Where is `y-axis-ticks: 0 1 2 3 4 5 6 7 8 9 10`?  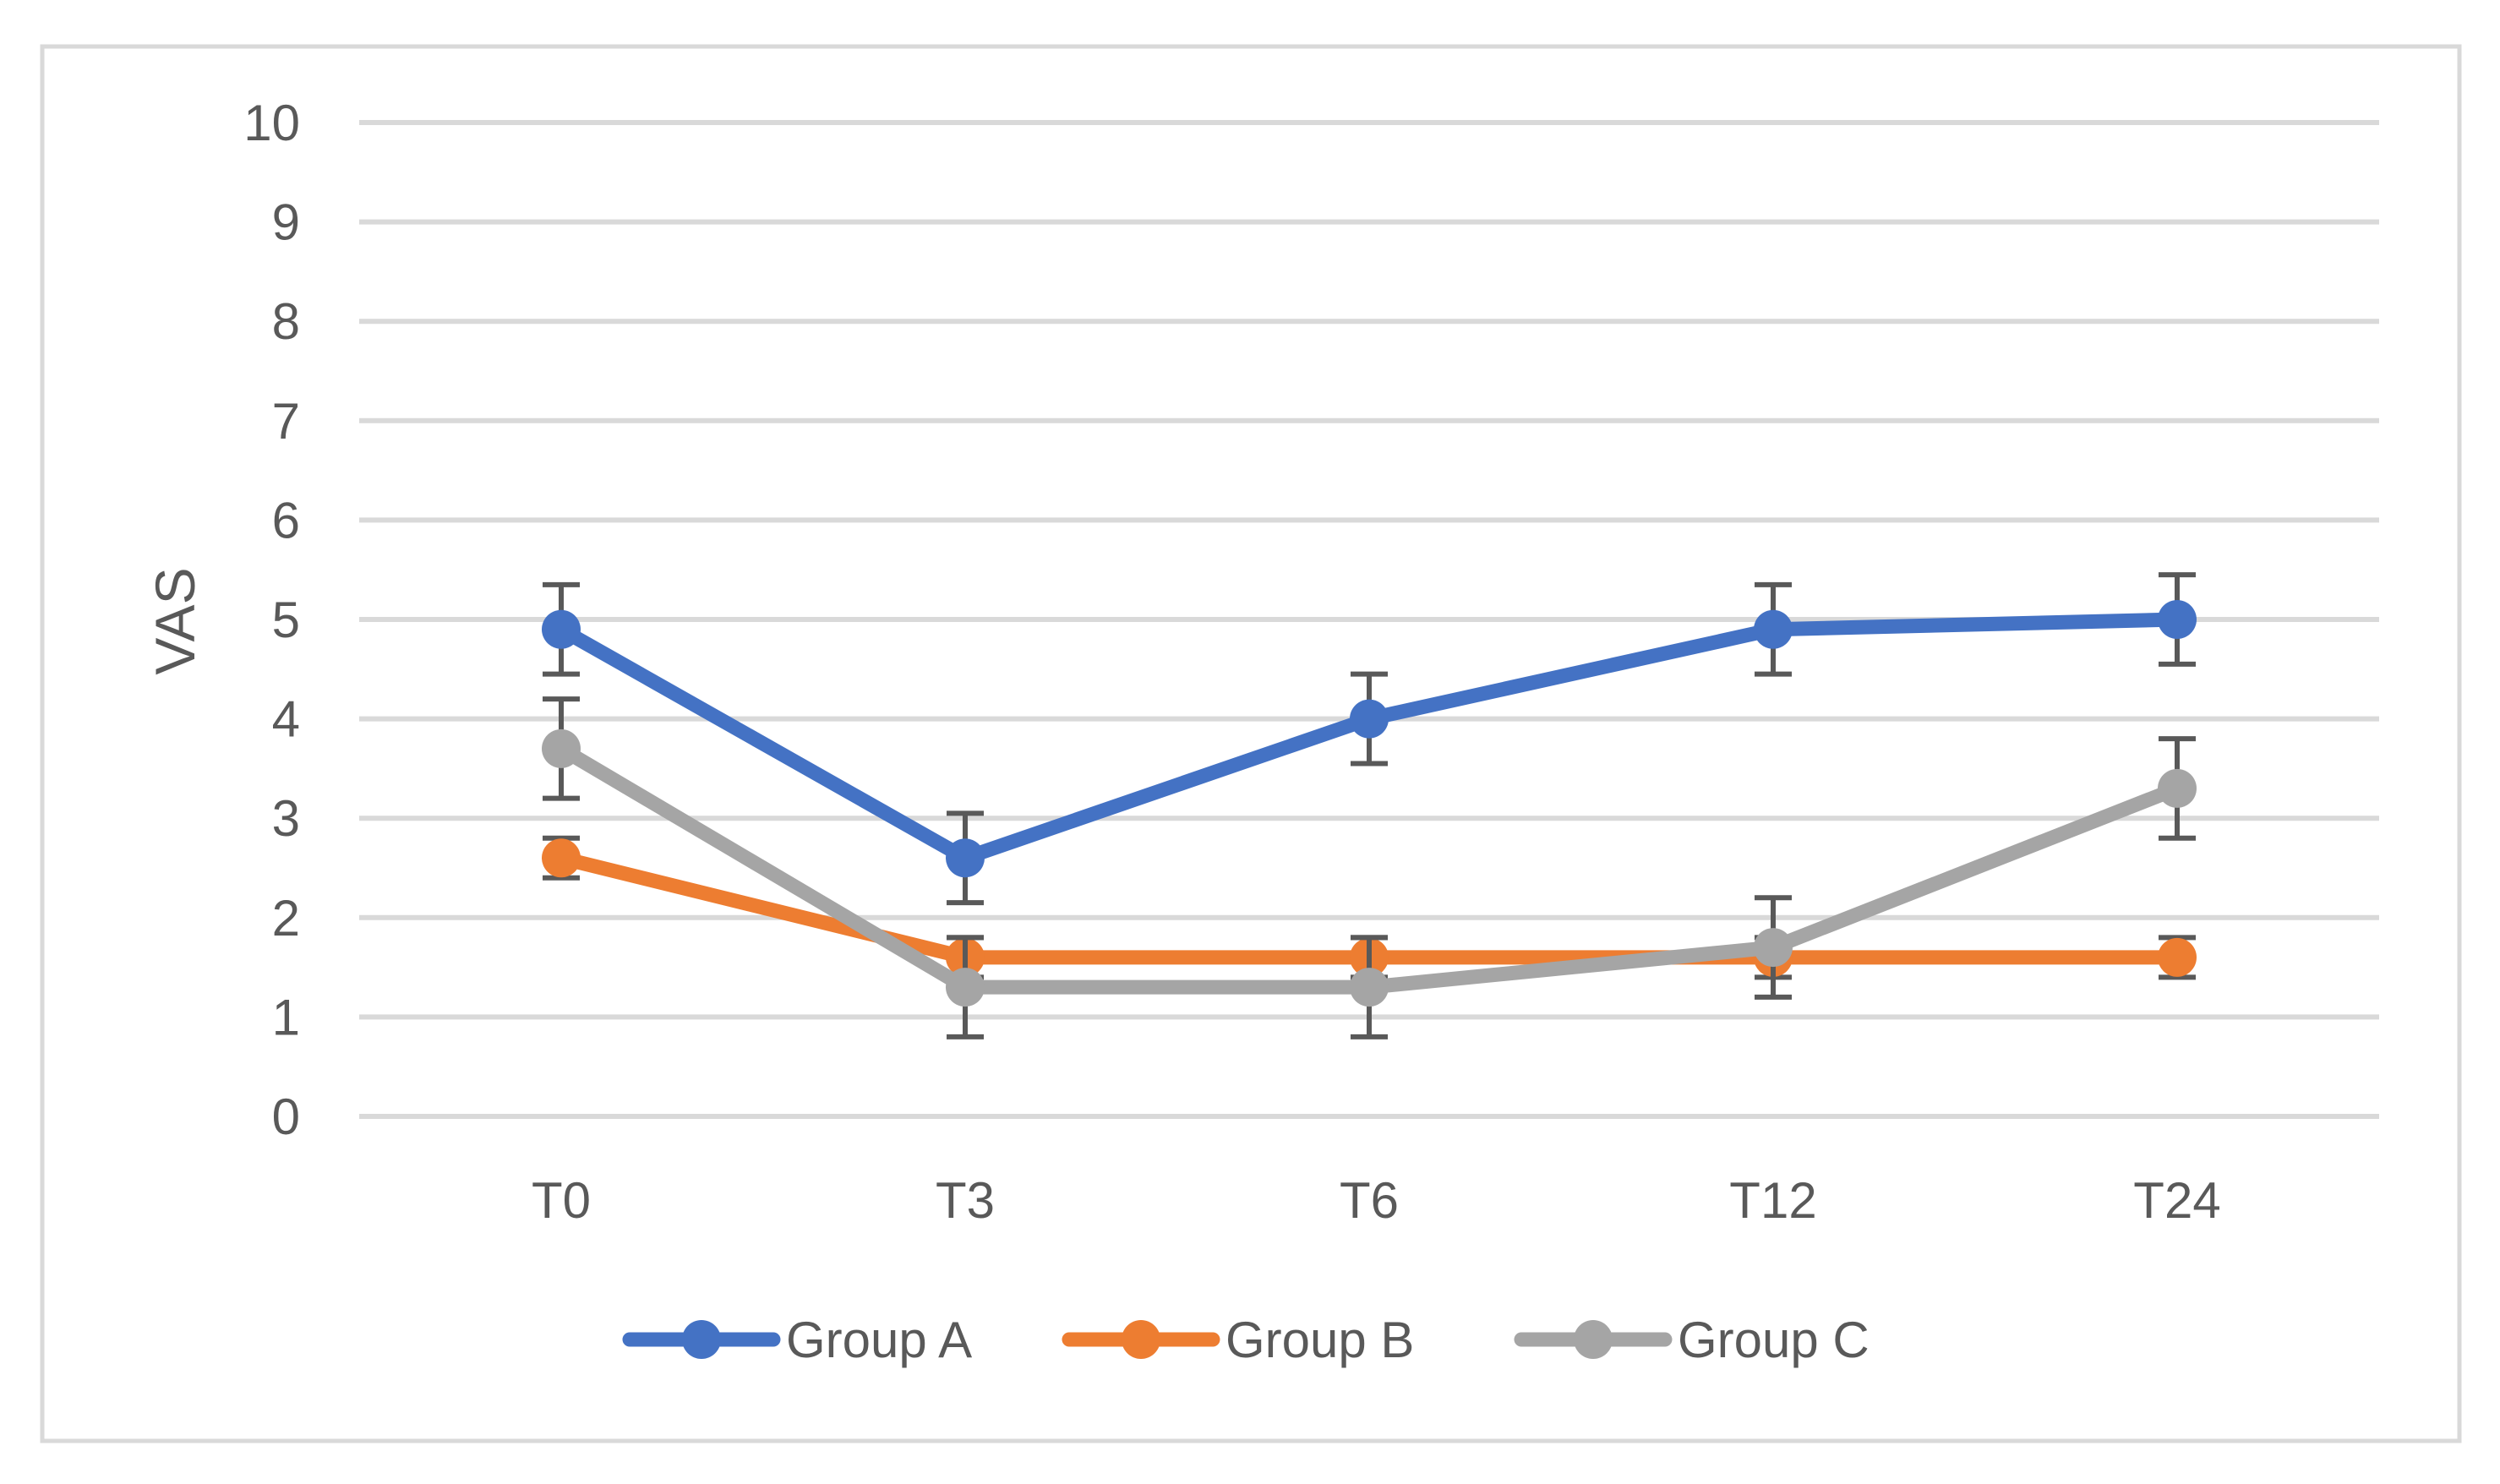 y-axis-ticks: 0 1 2 3 4 5 6 7 8 9 10 is located at coordinates (271, 620).